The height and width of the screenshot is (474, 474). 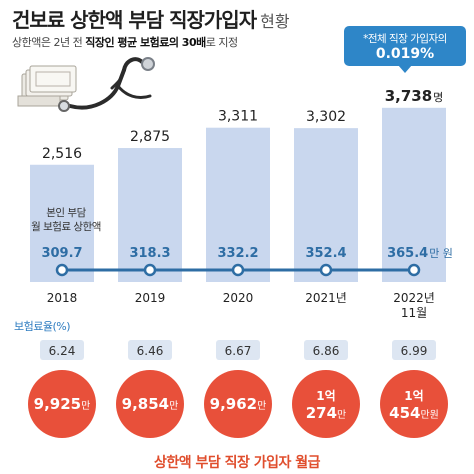 What do you see at coordinates (134, 20) in the screenshot?
I see `title-main: 건보료 상한액 부담 직장가입자` at bounding box center [134, 20].